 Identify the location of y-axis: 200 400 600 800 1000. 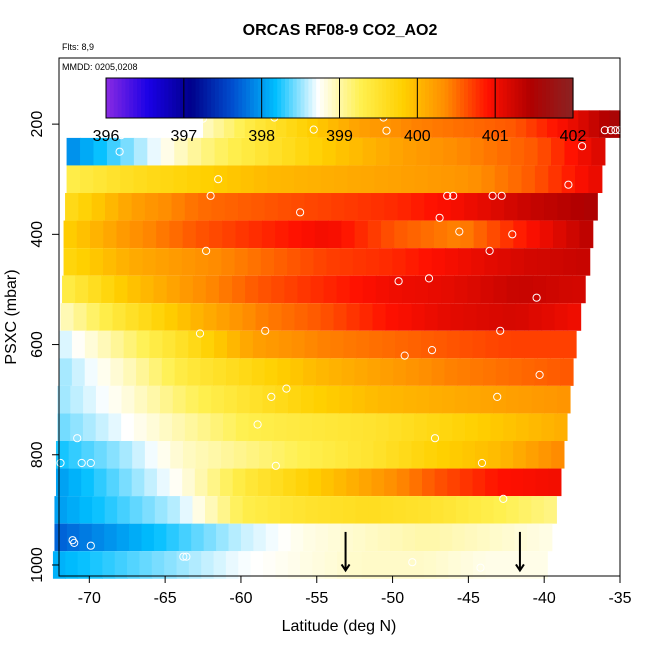
(44, 347).